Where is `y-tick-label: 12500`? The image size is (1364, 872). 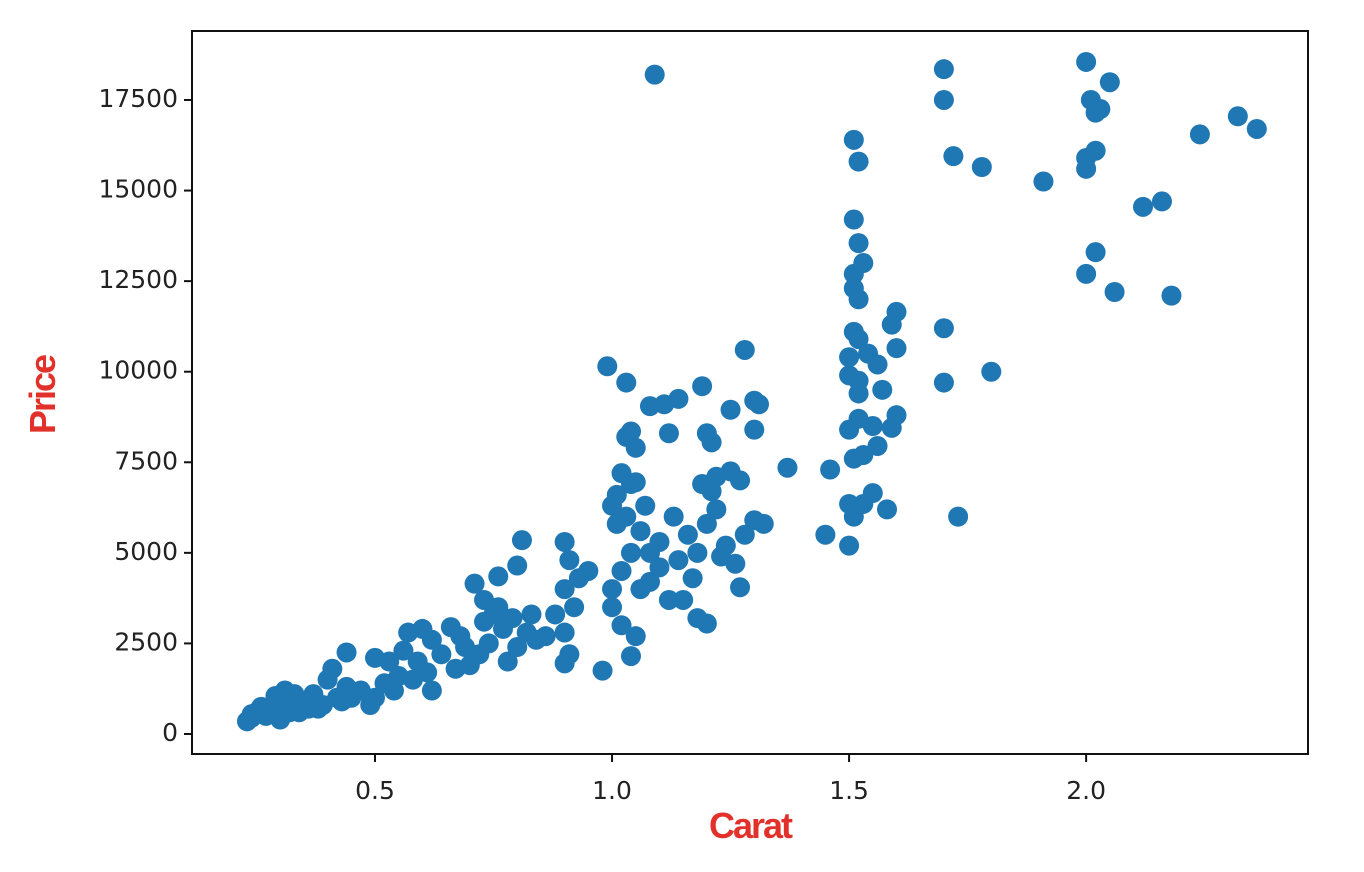 y-tick-label: 12500 is located at coordinates (138, 279).